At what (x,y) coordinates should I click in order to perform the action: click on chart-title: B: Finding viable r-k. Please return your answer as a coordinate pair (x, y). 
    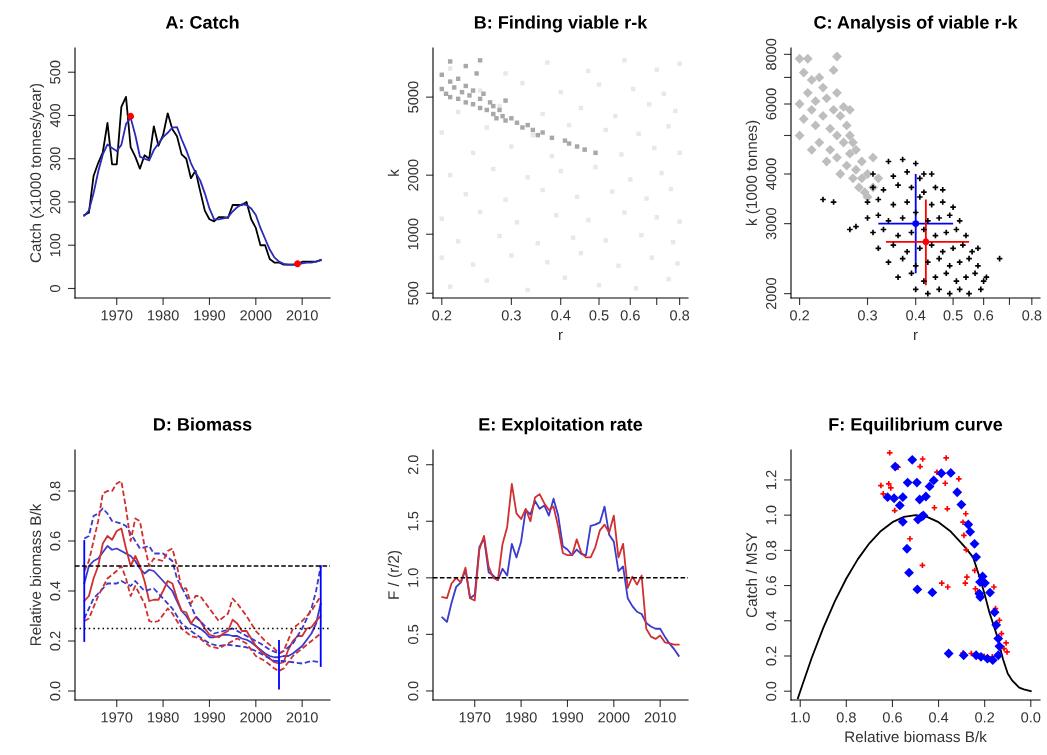
    Looking at the image, I should click on (561, 24).